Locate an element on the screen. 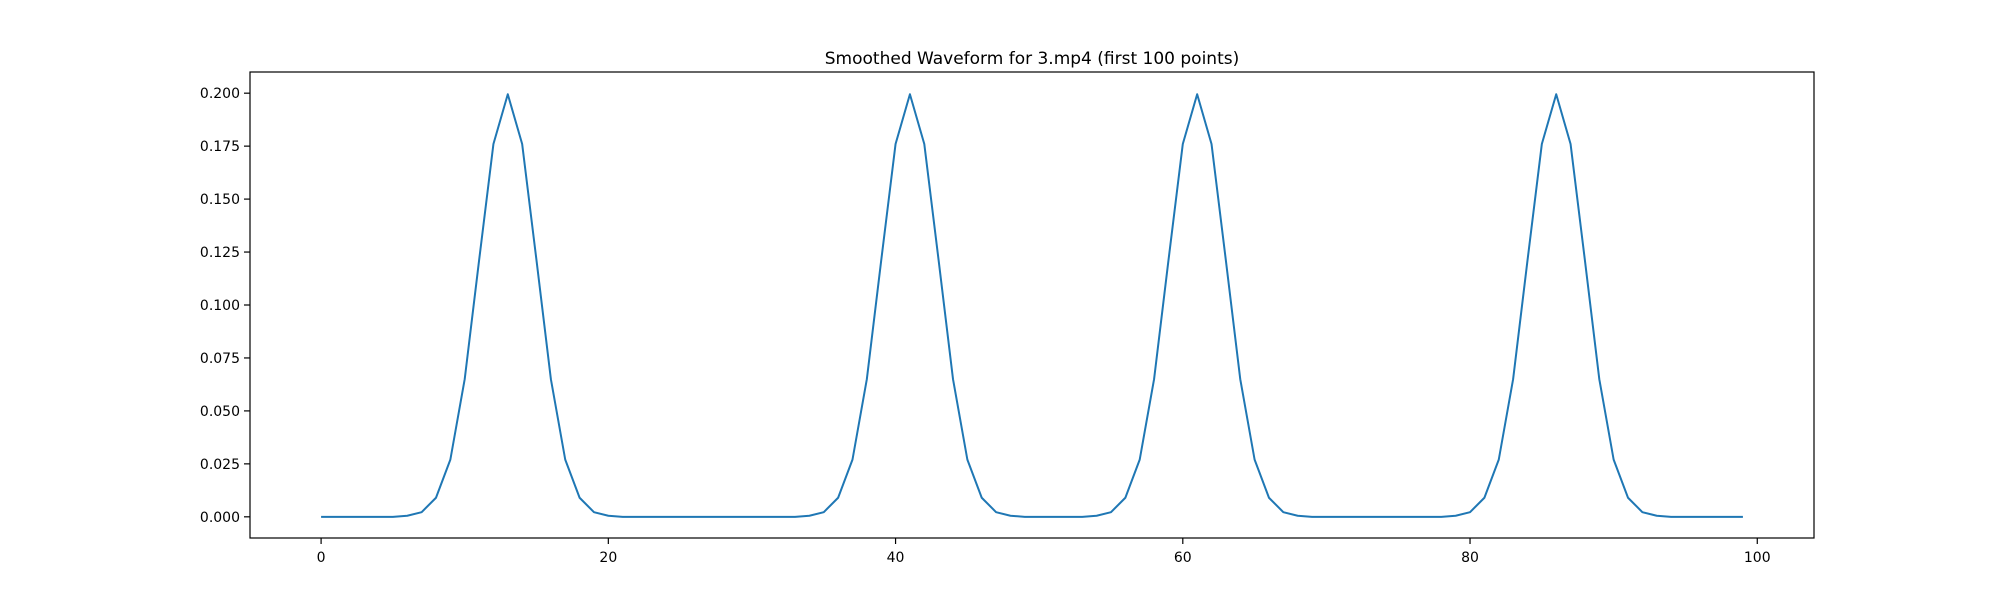 Image resolution: width=2000 pixels, height=600 pixels. y-tick-label: 0.075 is located at coordinates (220, 359).